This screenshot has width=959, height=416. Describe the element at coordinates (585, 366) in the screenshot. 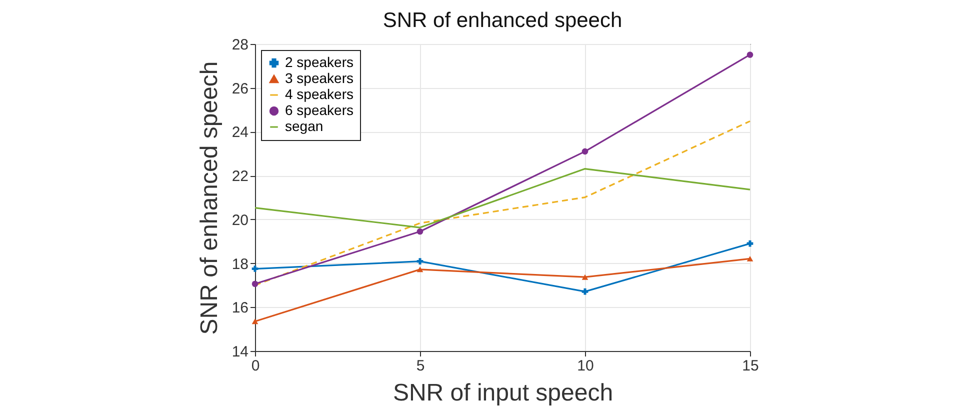

I see `x-tick-label: 10` at that location.